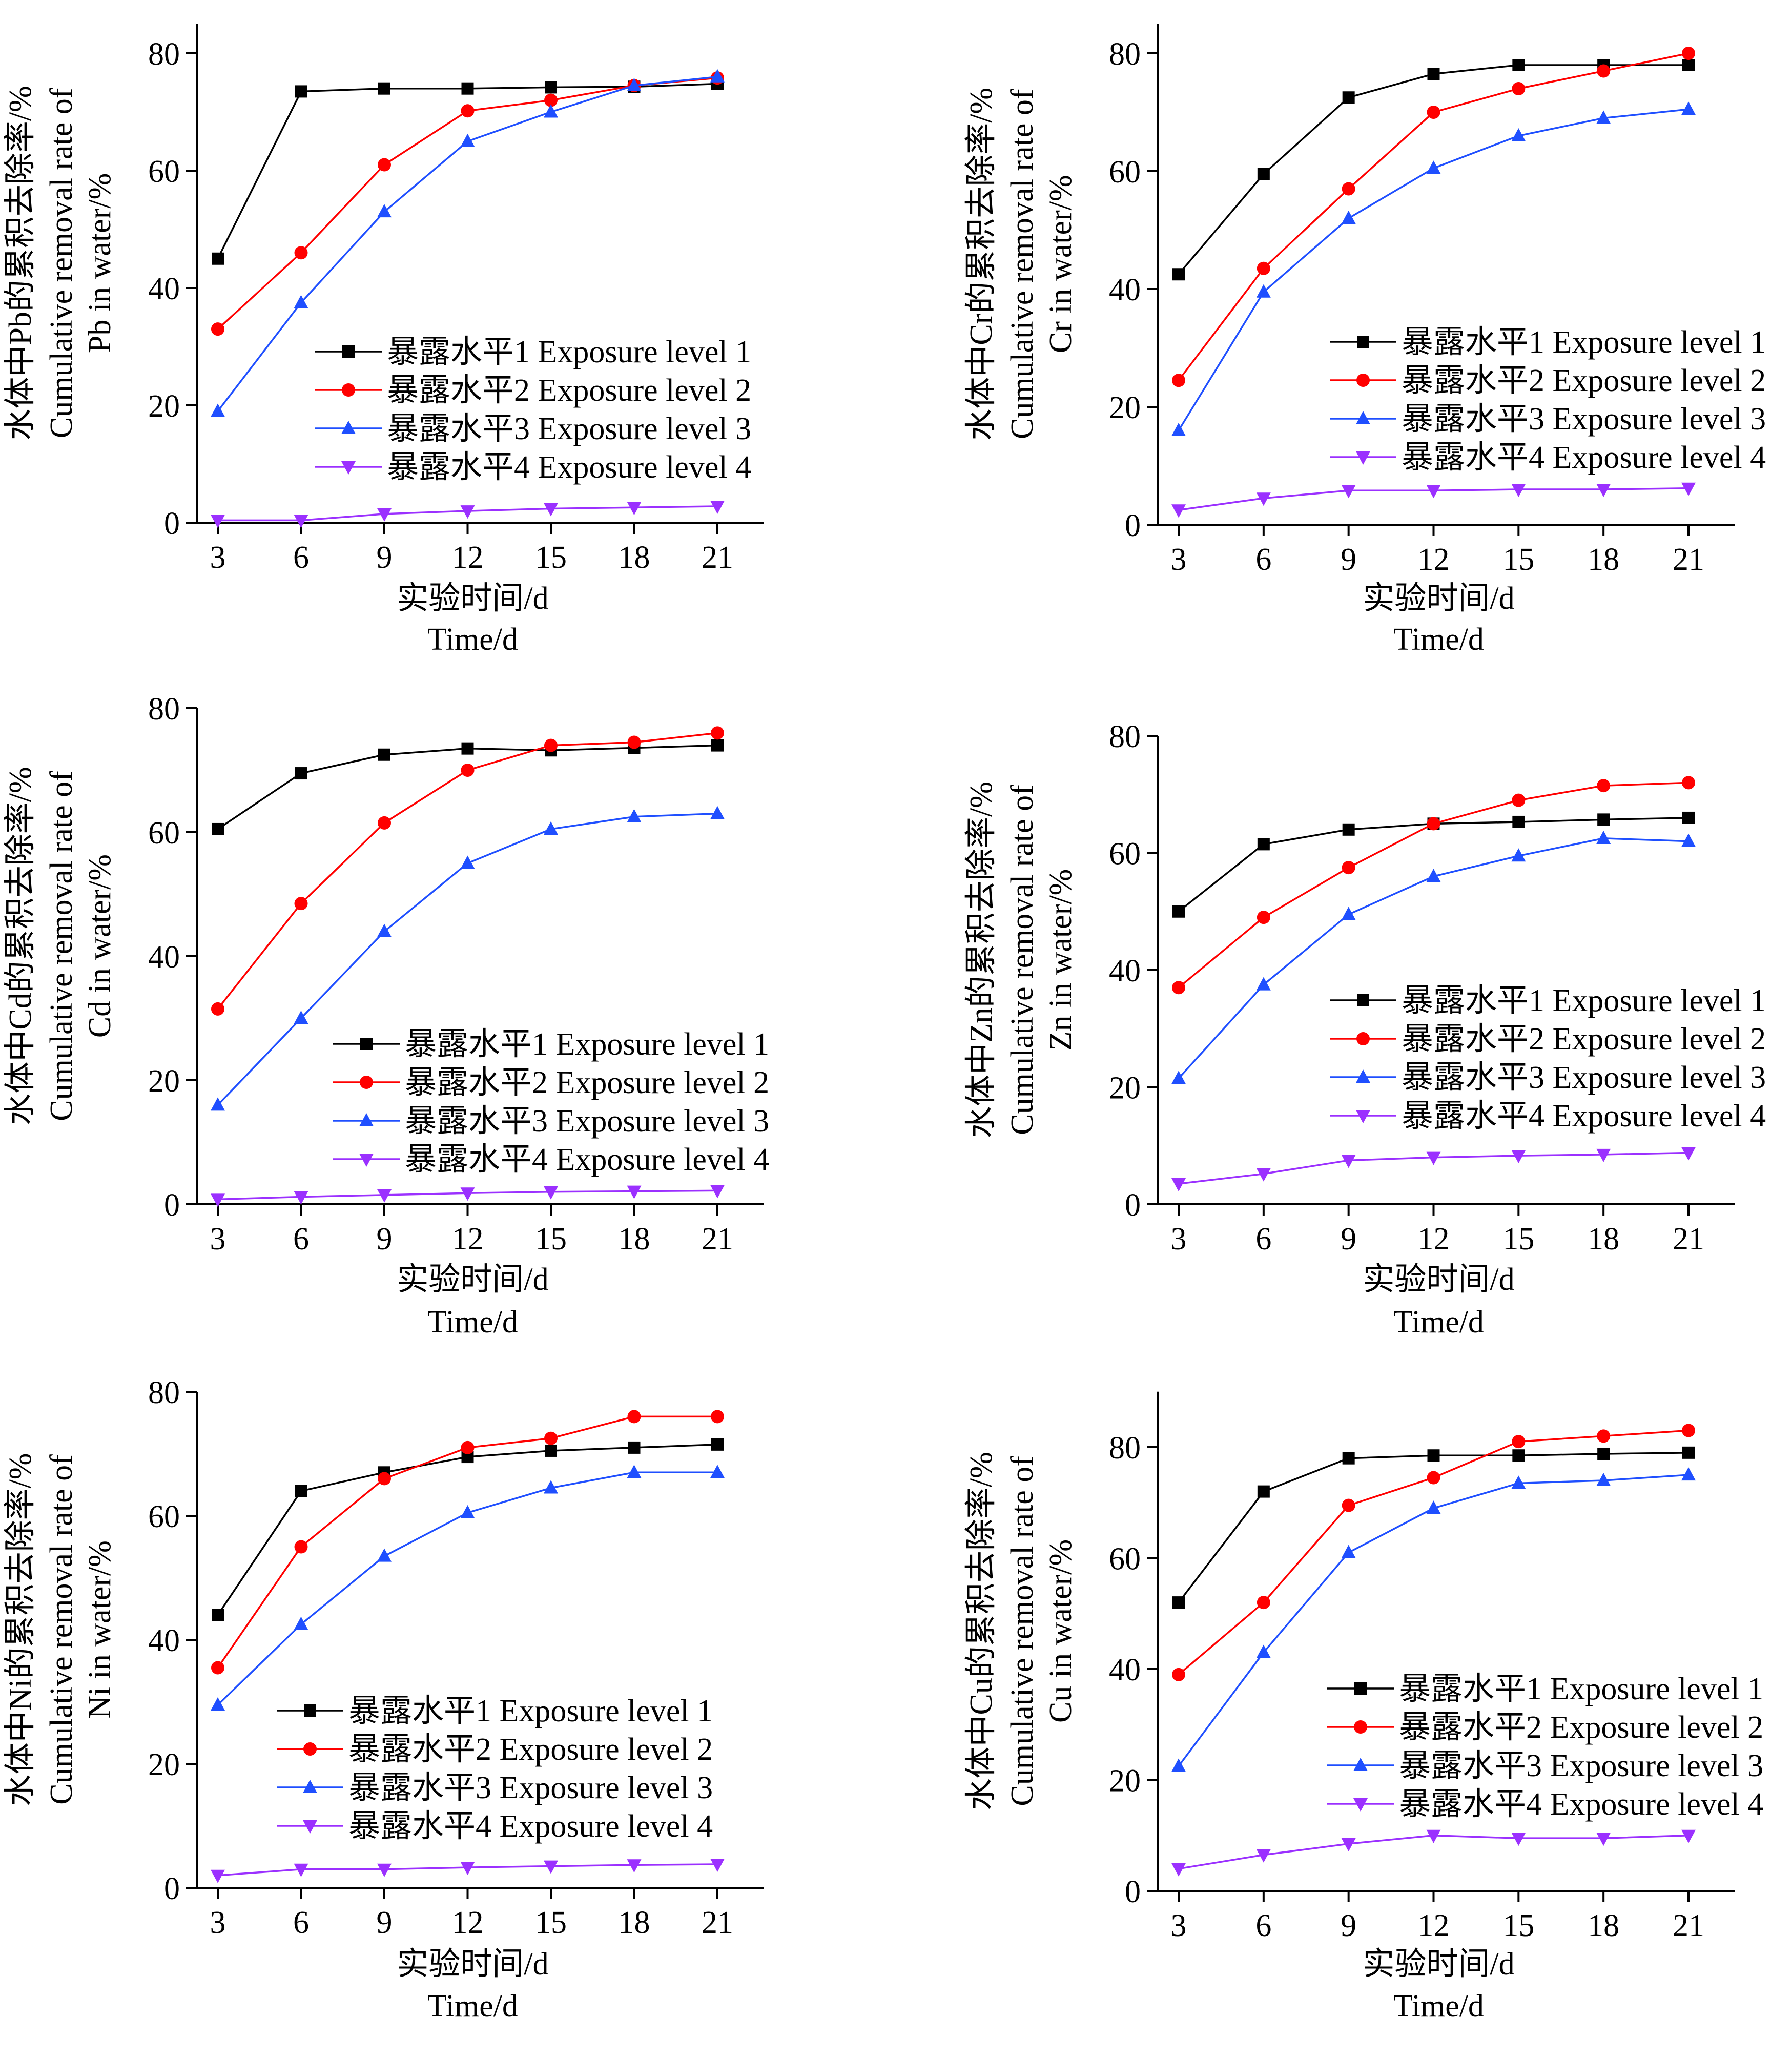  What do you see at coordinates (1125, 1670) in the screenshot?
I see `y-tick-label: 40` at bounding box center [1125, 1670].